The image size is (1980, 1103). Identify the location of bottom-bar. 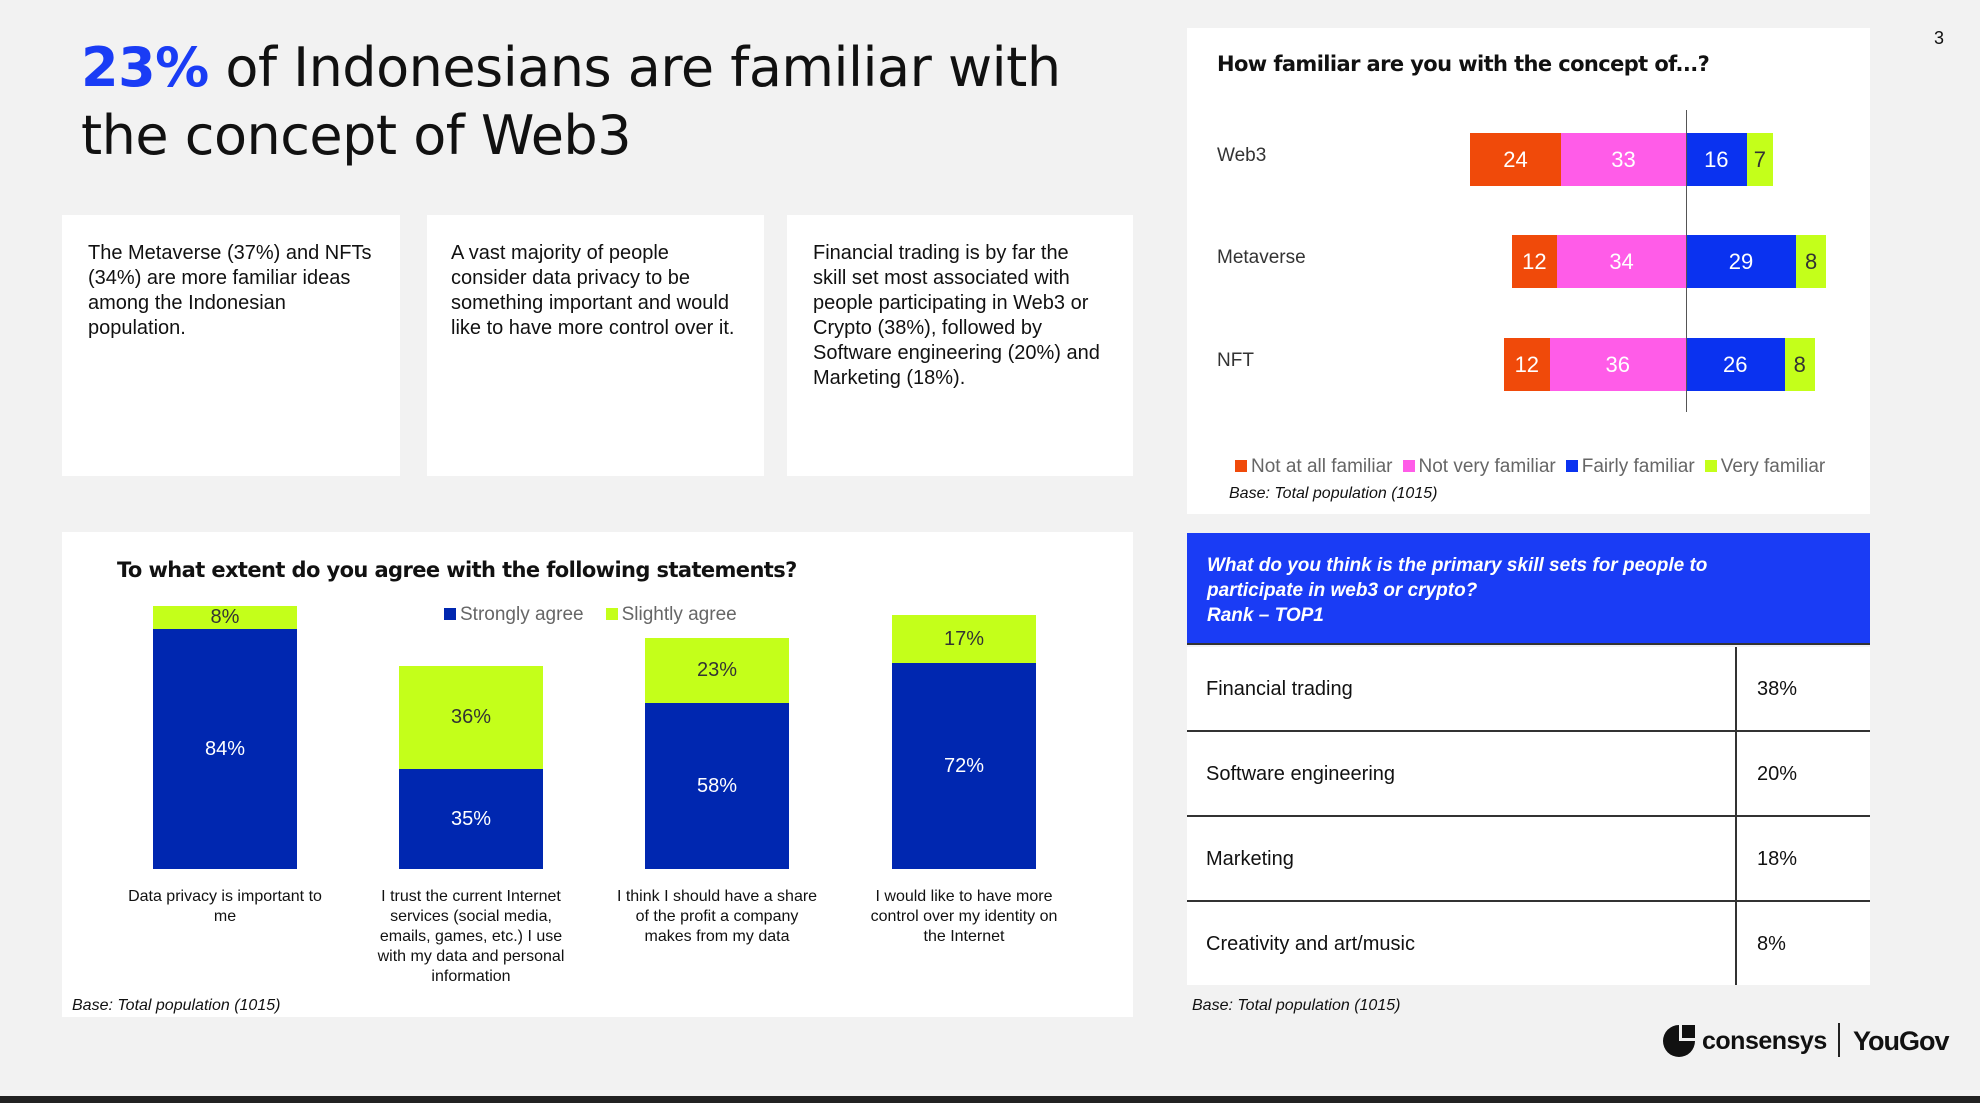
(990, 1099).